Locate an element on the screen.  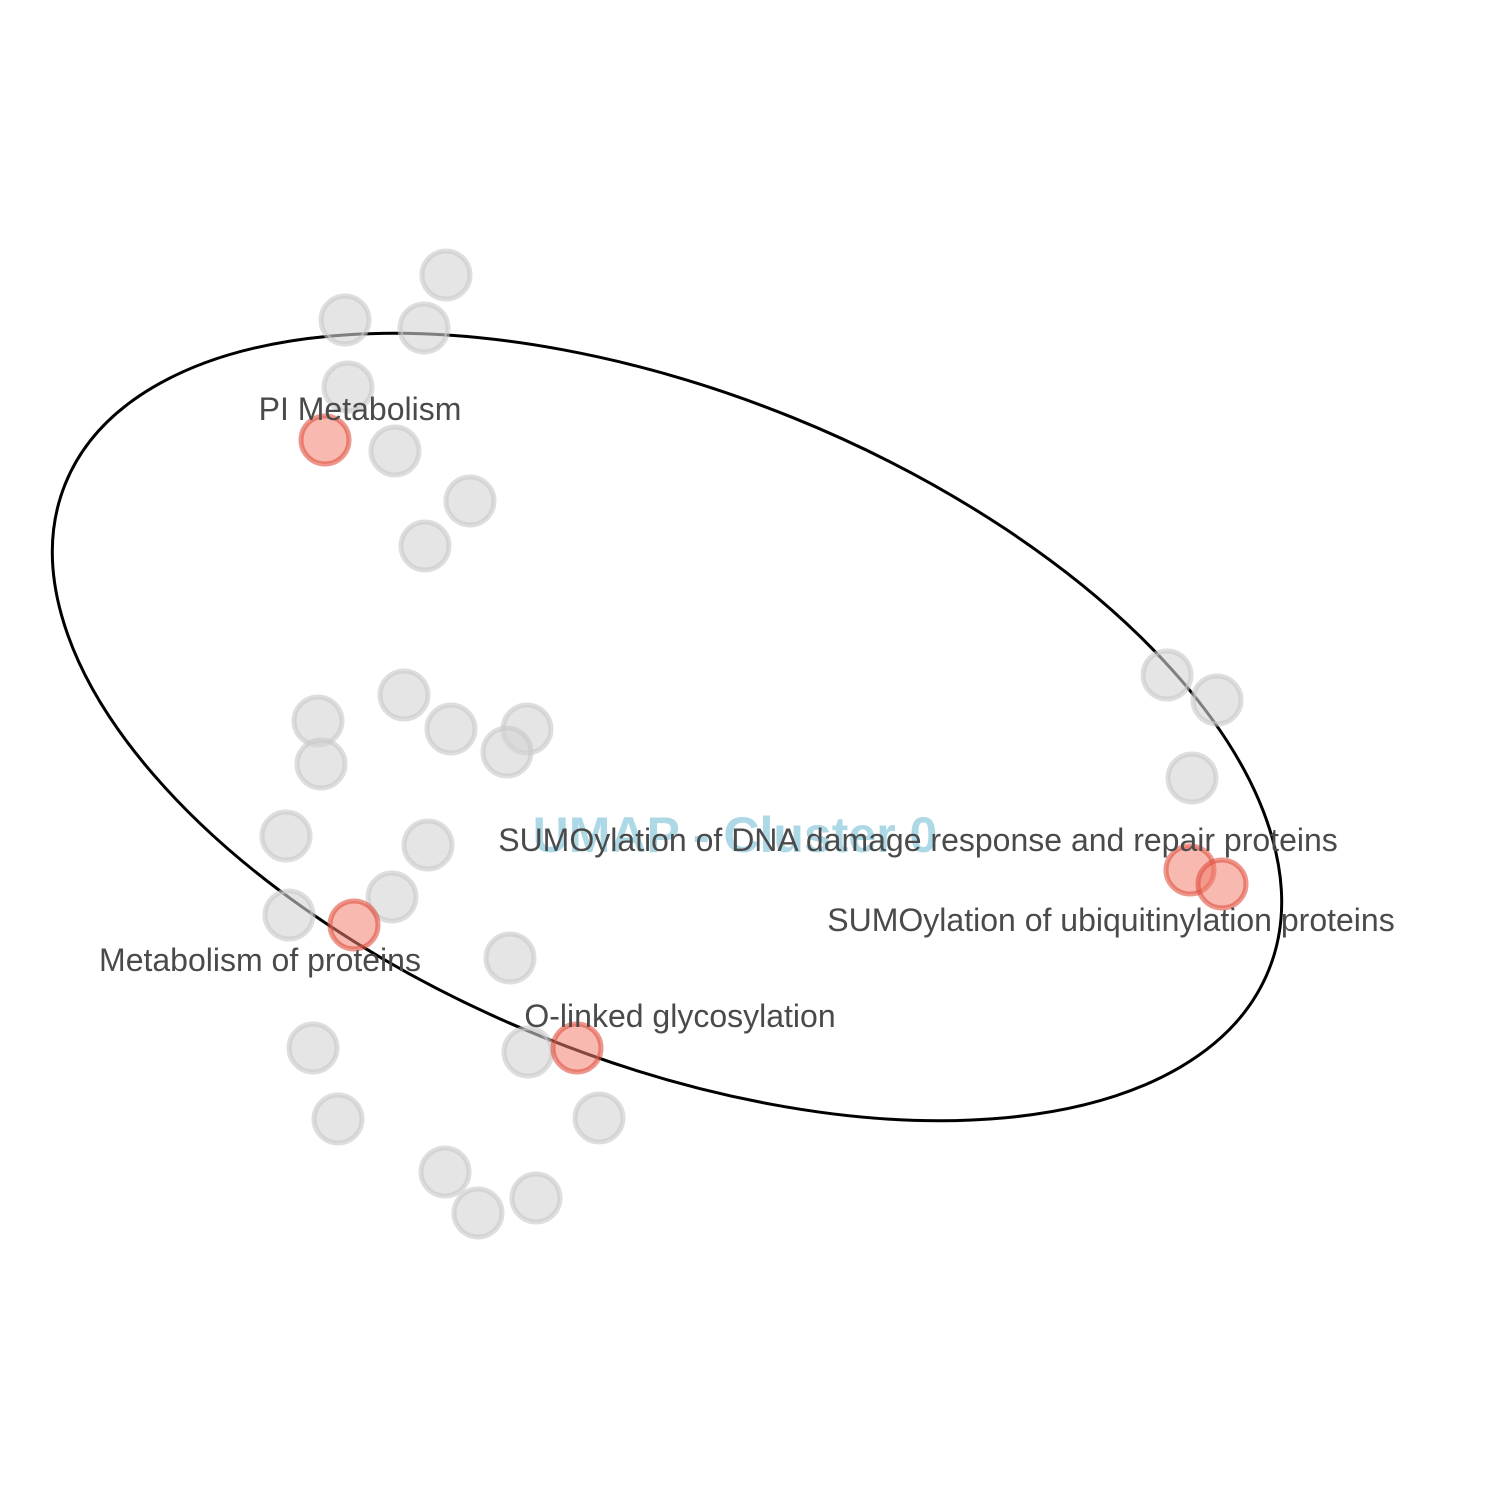
point-label-sumoylation-ubiquitinylation: SUMOylation of ubiquitinylation proteins is located at coordinates (1110, 920).